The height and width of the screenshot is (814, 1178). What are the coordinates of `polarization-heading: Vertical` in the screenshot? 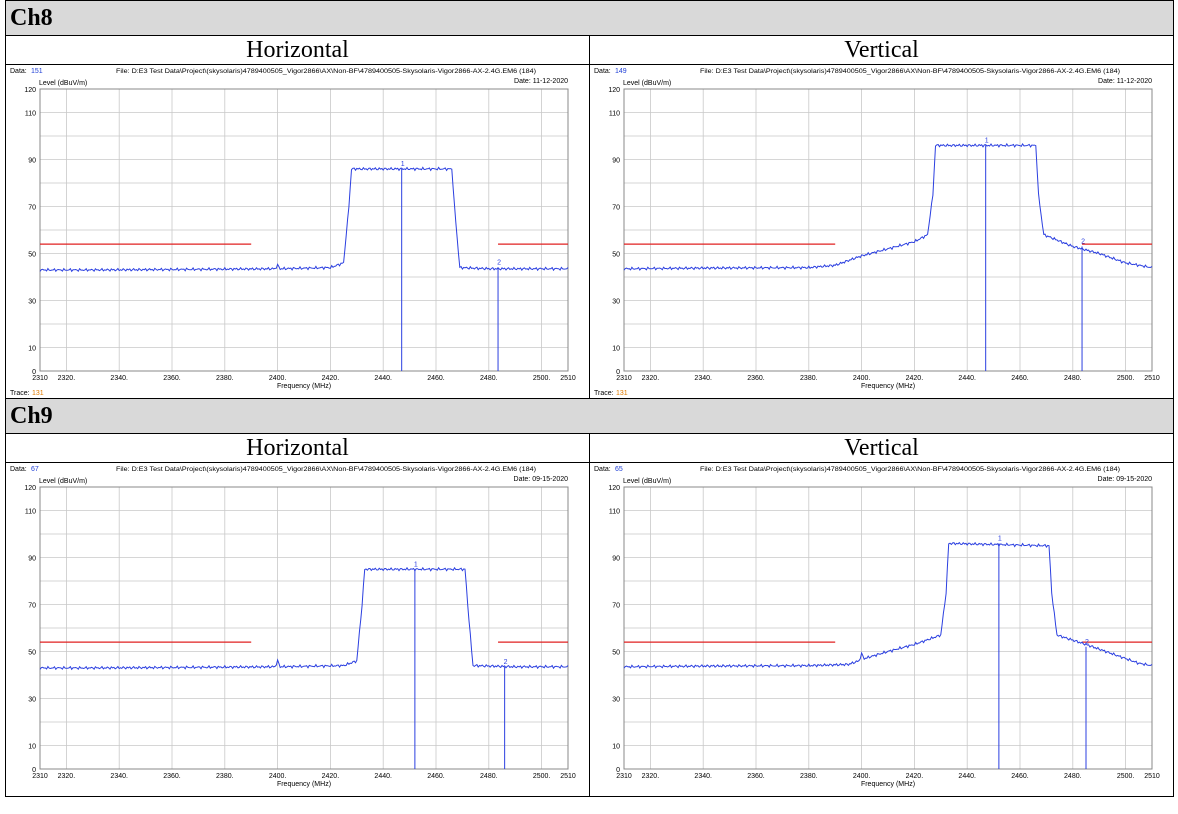 It's located at (881, 448).